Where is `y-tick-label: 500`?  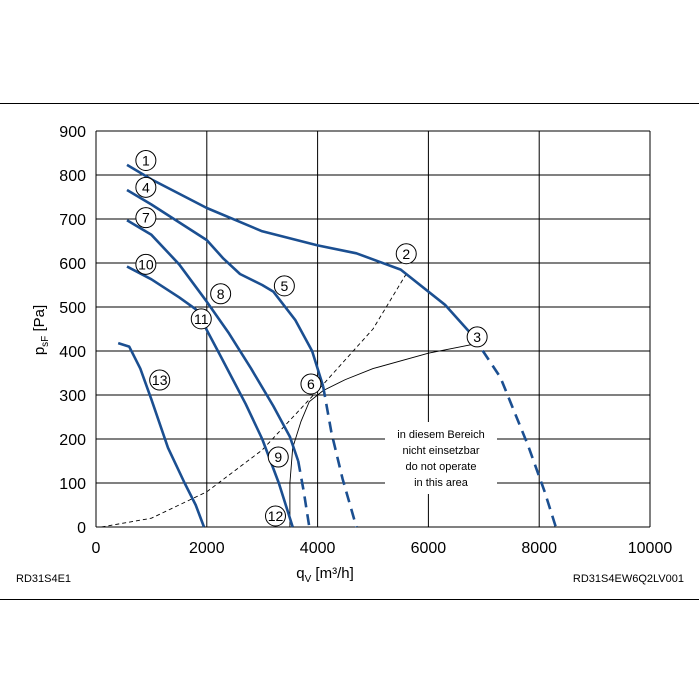 y-tick-label: 500 is located at coordinates (72, 308).